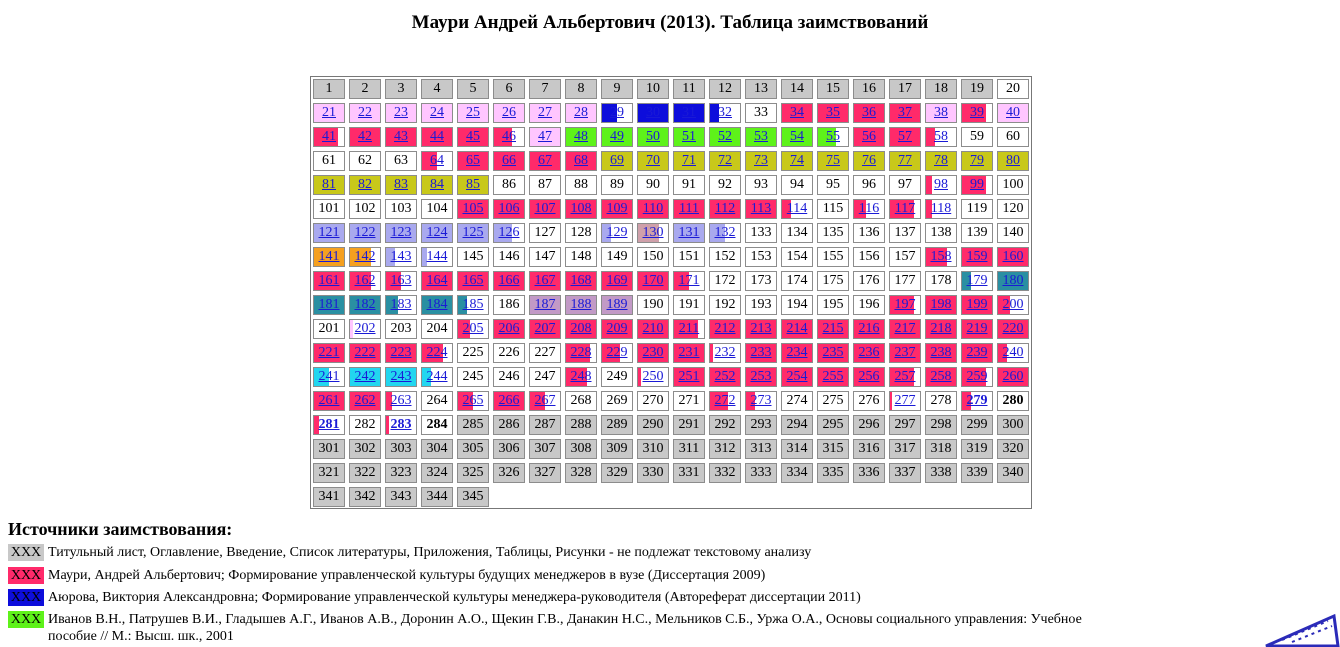  I want to click on page-cell-40: 40, so click(1013, 113).